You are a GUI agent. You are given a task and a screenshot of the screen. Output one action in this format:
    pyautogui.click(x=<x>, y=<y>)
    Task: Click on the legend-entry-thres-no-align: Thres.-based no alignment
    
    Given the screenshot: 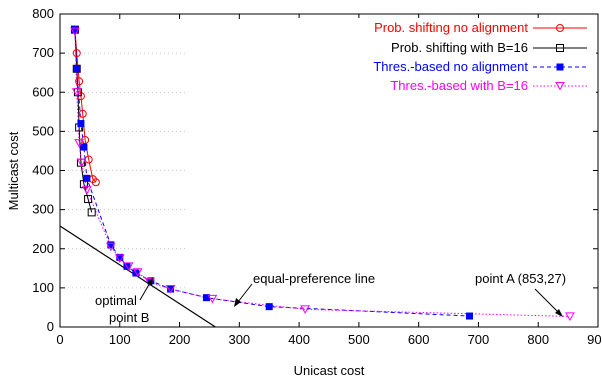 What is the action you would take?
    pyautogui.click(x=480, y=66)
    